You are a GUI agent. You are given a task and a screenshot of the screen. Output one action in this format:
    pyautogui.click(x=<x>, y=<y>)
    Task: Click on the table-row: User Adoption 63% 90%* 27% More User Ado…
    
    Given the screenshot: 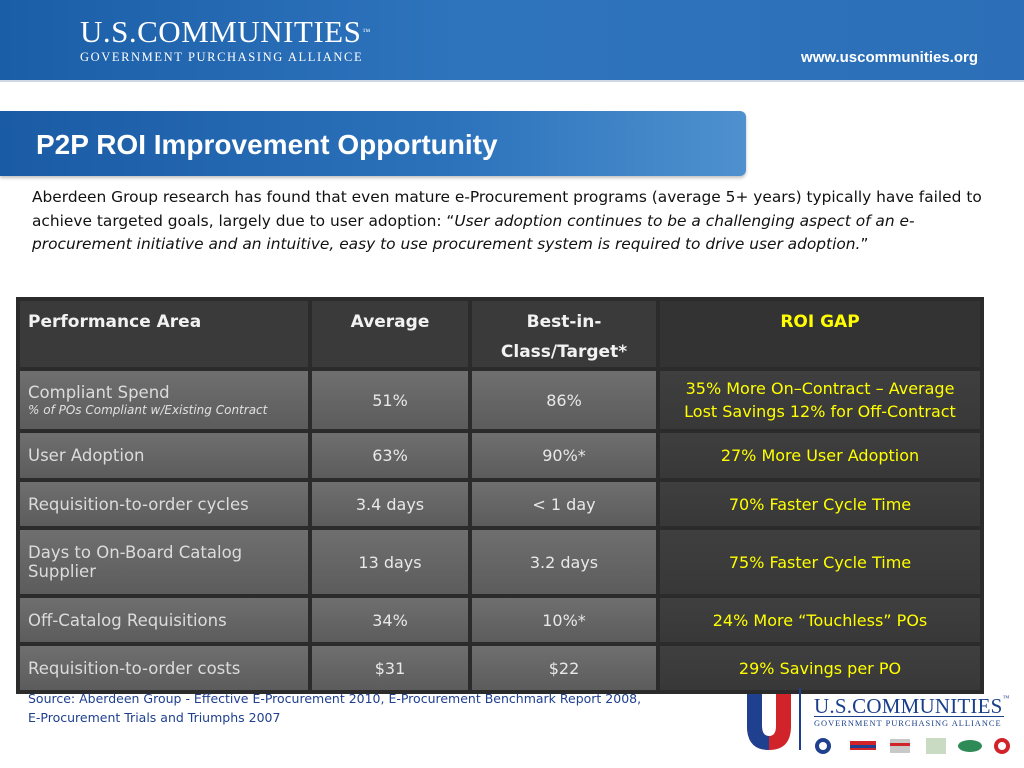 What is the action you would take?
    pyautogui.click(x=500, y=455)
    